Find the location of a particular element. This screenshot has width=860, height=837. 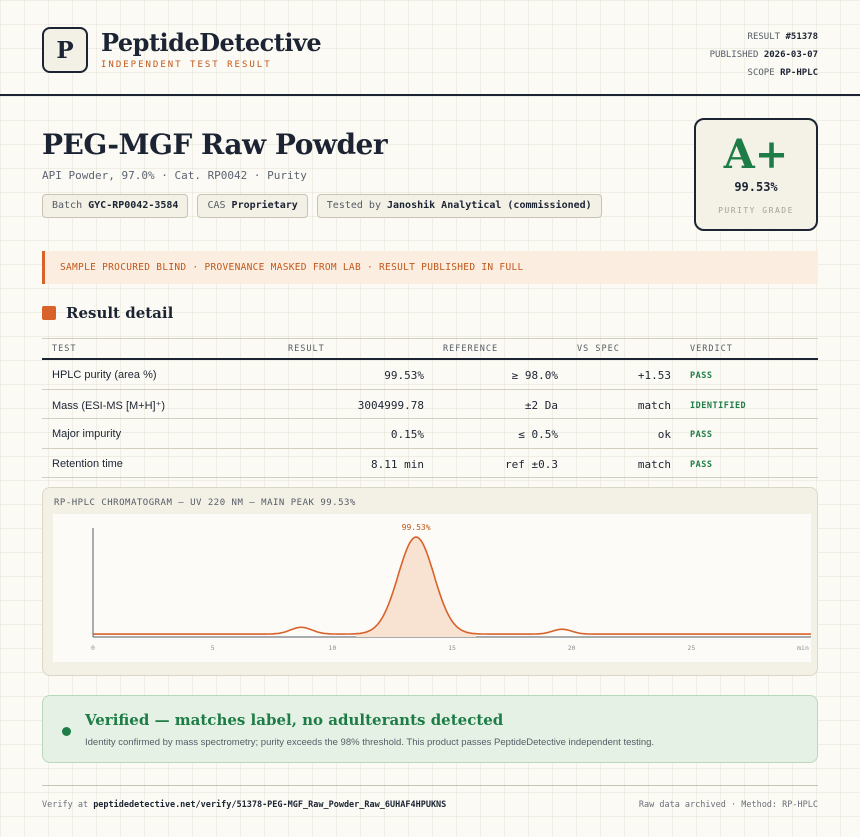

table-header: TEST RESULT REFERENCE VS SPEC VERDICT is located at coordinates (430, 349).